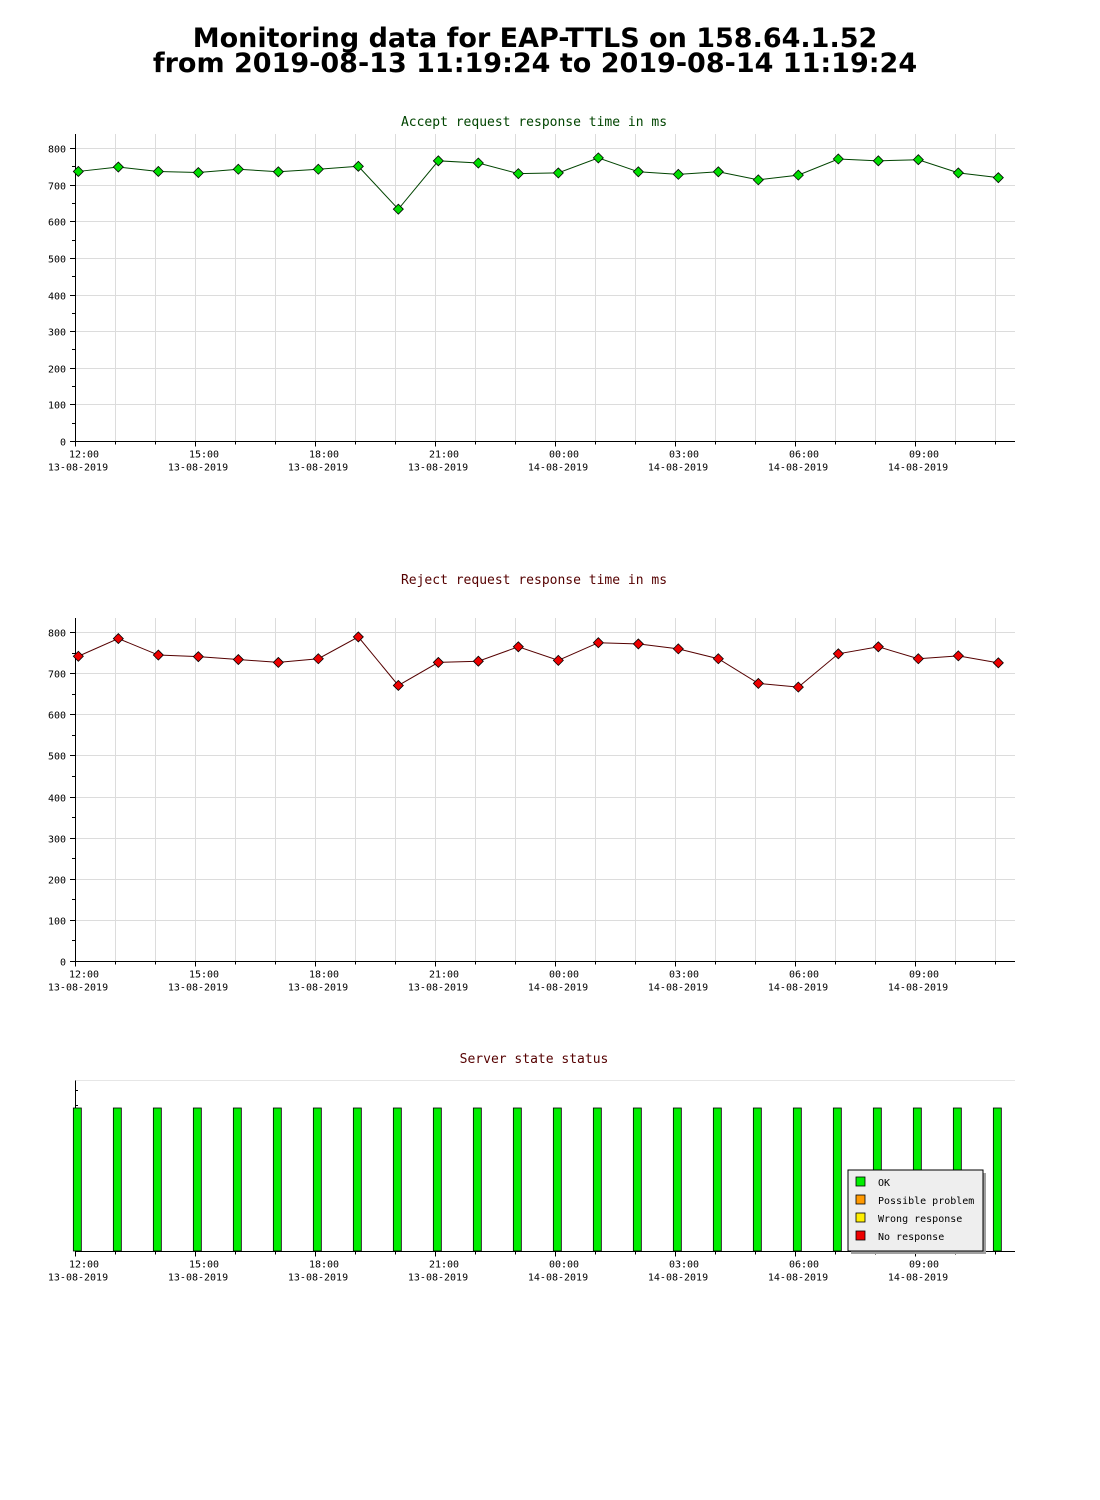 This screenshot has height=1500, width=1100. Describe the element at coordinates (57, 223) in the screenshot. I see `y-tick-label: 600` at that location.